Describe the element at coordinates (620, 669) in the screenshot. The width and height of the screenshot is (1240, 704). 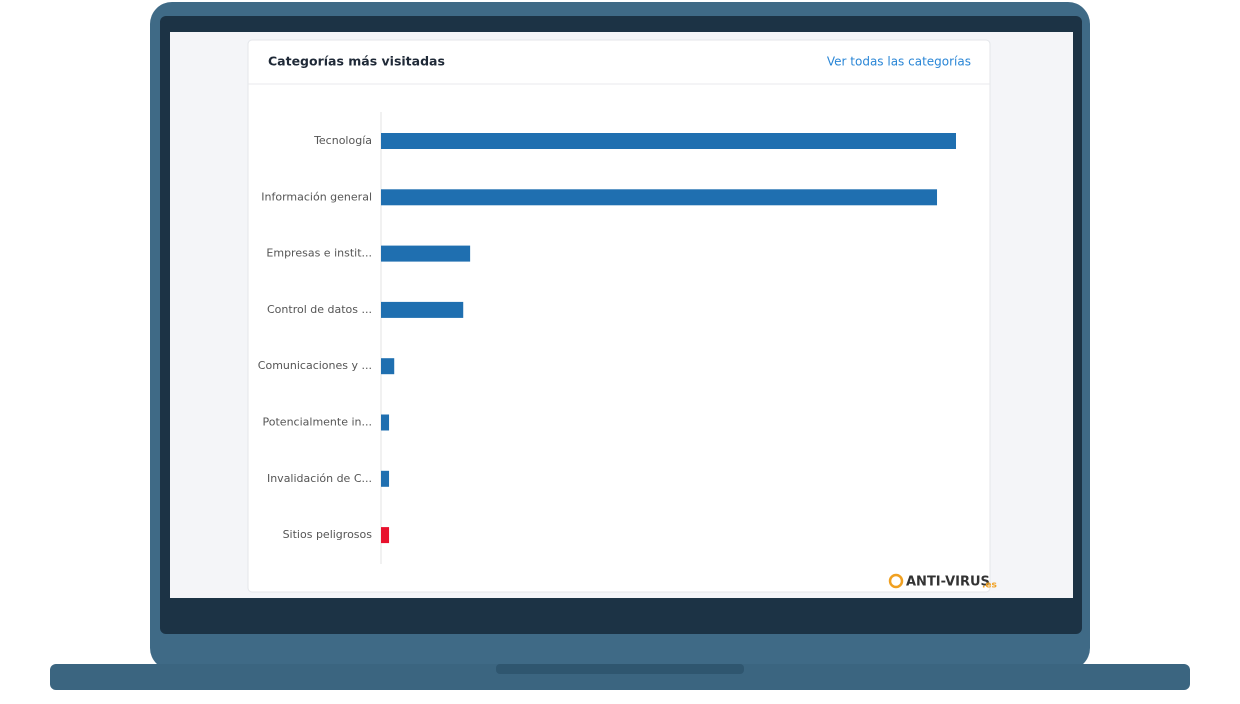
I see `hinge-notch` at that location.